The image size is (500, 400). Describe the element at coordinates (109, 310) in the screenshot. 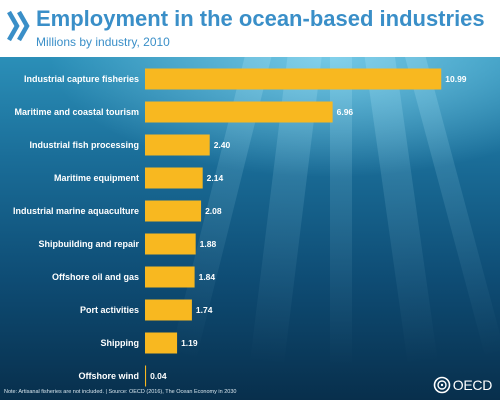

I see `category-label: Port activities` at that location.